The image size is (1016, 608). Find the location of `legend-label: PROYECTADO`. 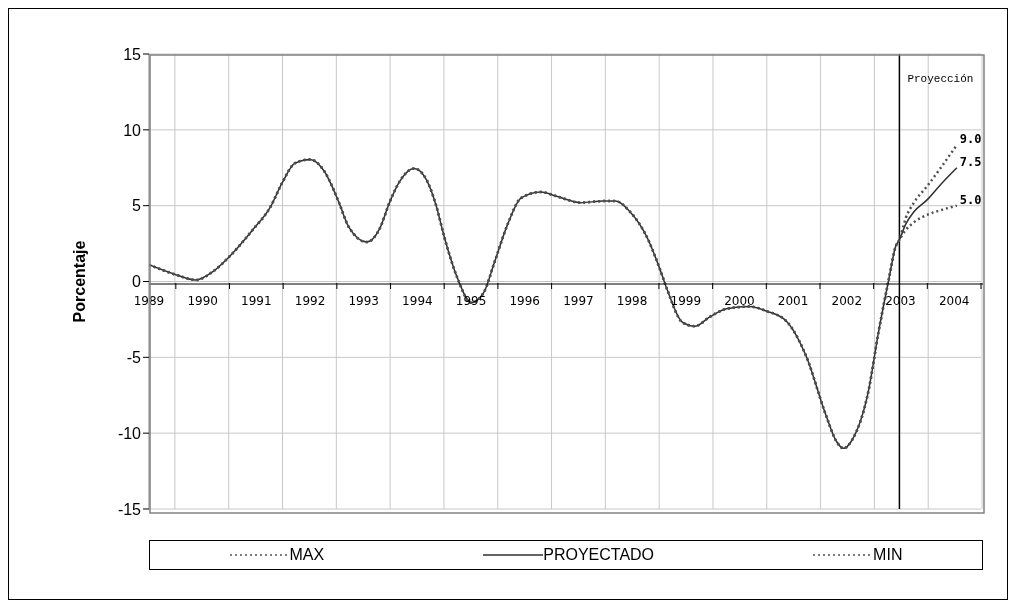

legend-label: PROYECTADO is located at coordinates (599, 555).